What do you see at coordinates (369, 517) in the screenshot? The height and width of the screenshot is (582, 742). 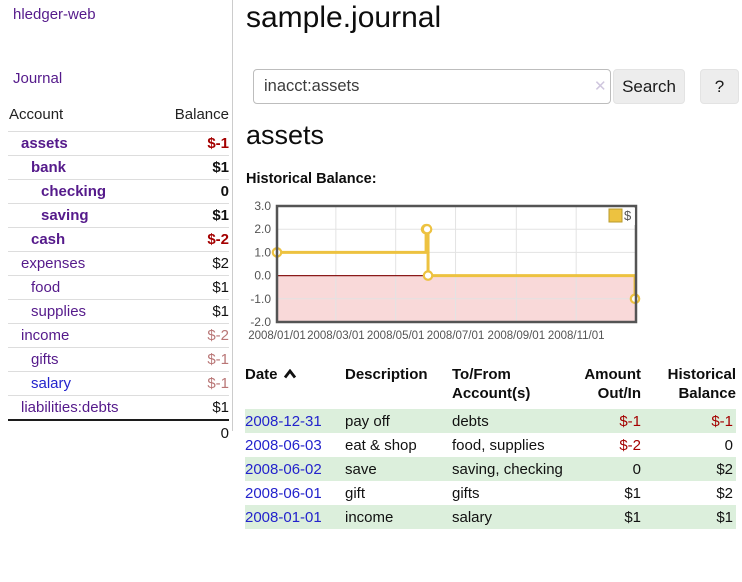 I see `transaction-description: income` at bounding box center [369, 517].